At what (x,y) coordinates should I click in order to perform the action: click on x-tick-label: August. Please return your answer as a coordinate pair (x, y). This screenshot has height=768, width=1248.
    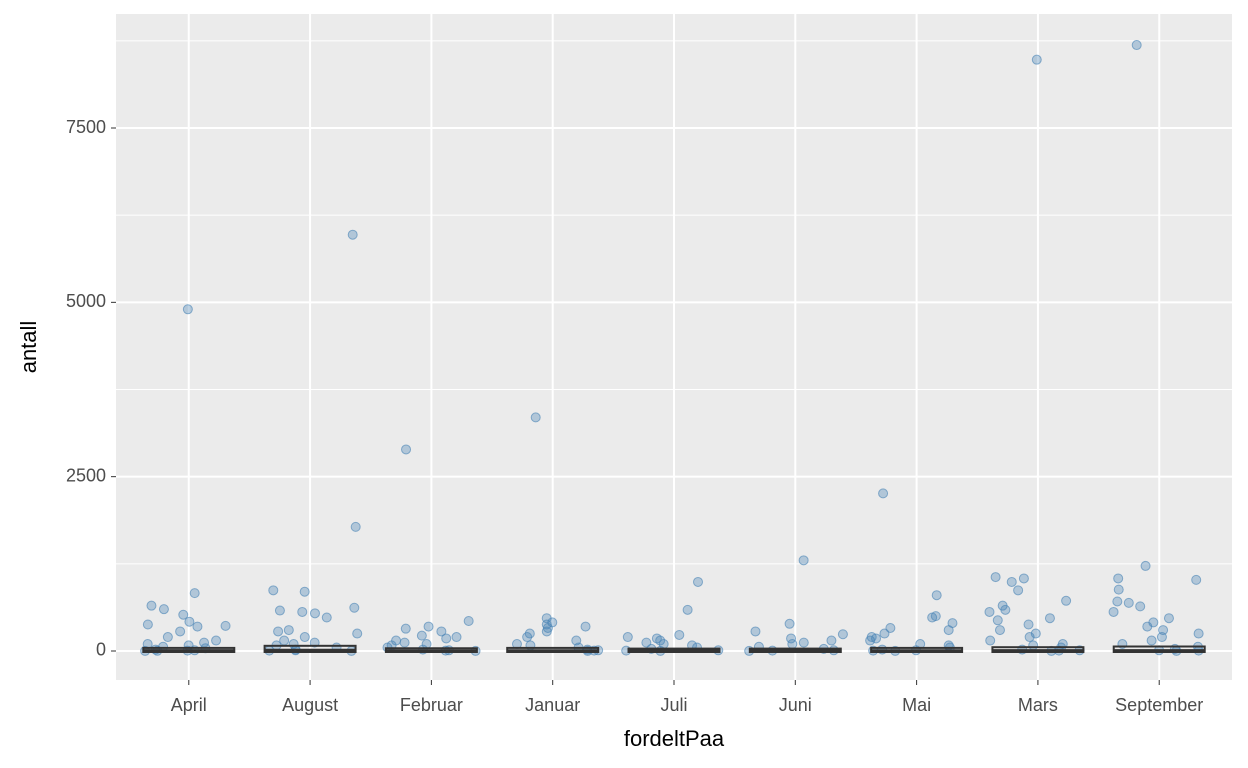
    Looking at the image, I should click on (310, 705).